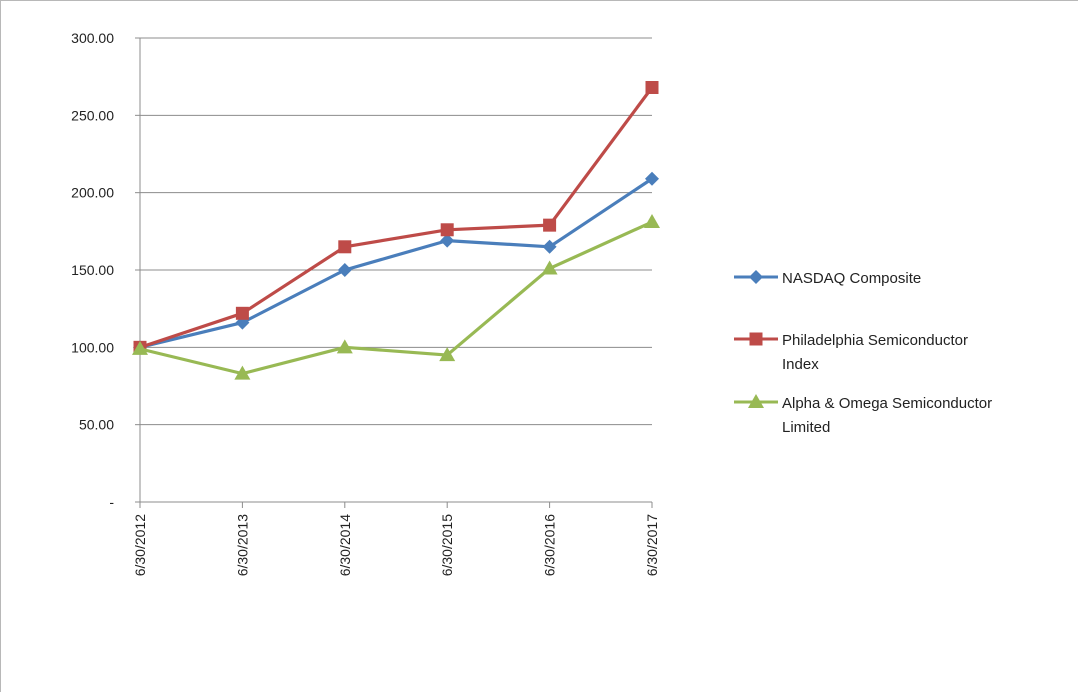 This screenshot has width=1078, height=692. Describe the element at coordinates (92, 193) in the screenshot. I see `y-tick-label: 200.00` at that location.